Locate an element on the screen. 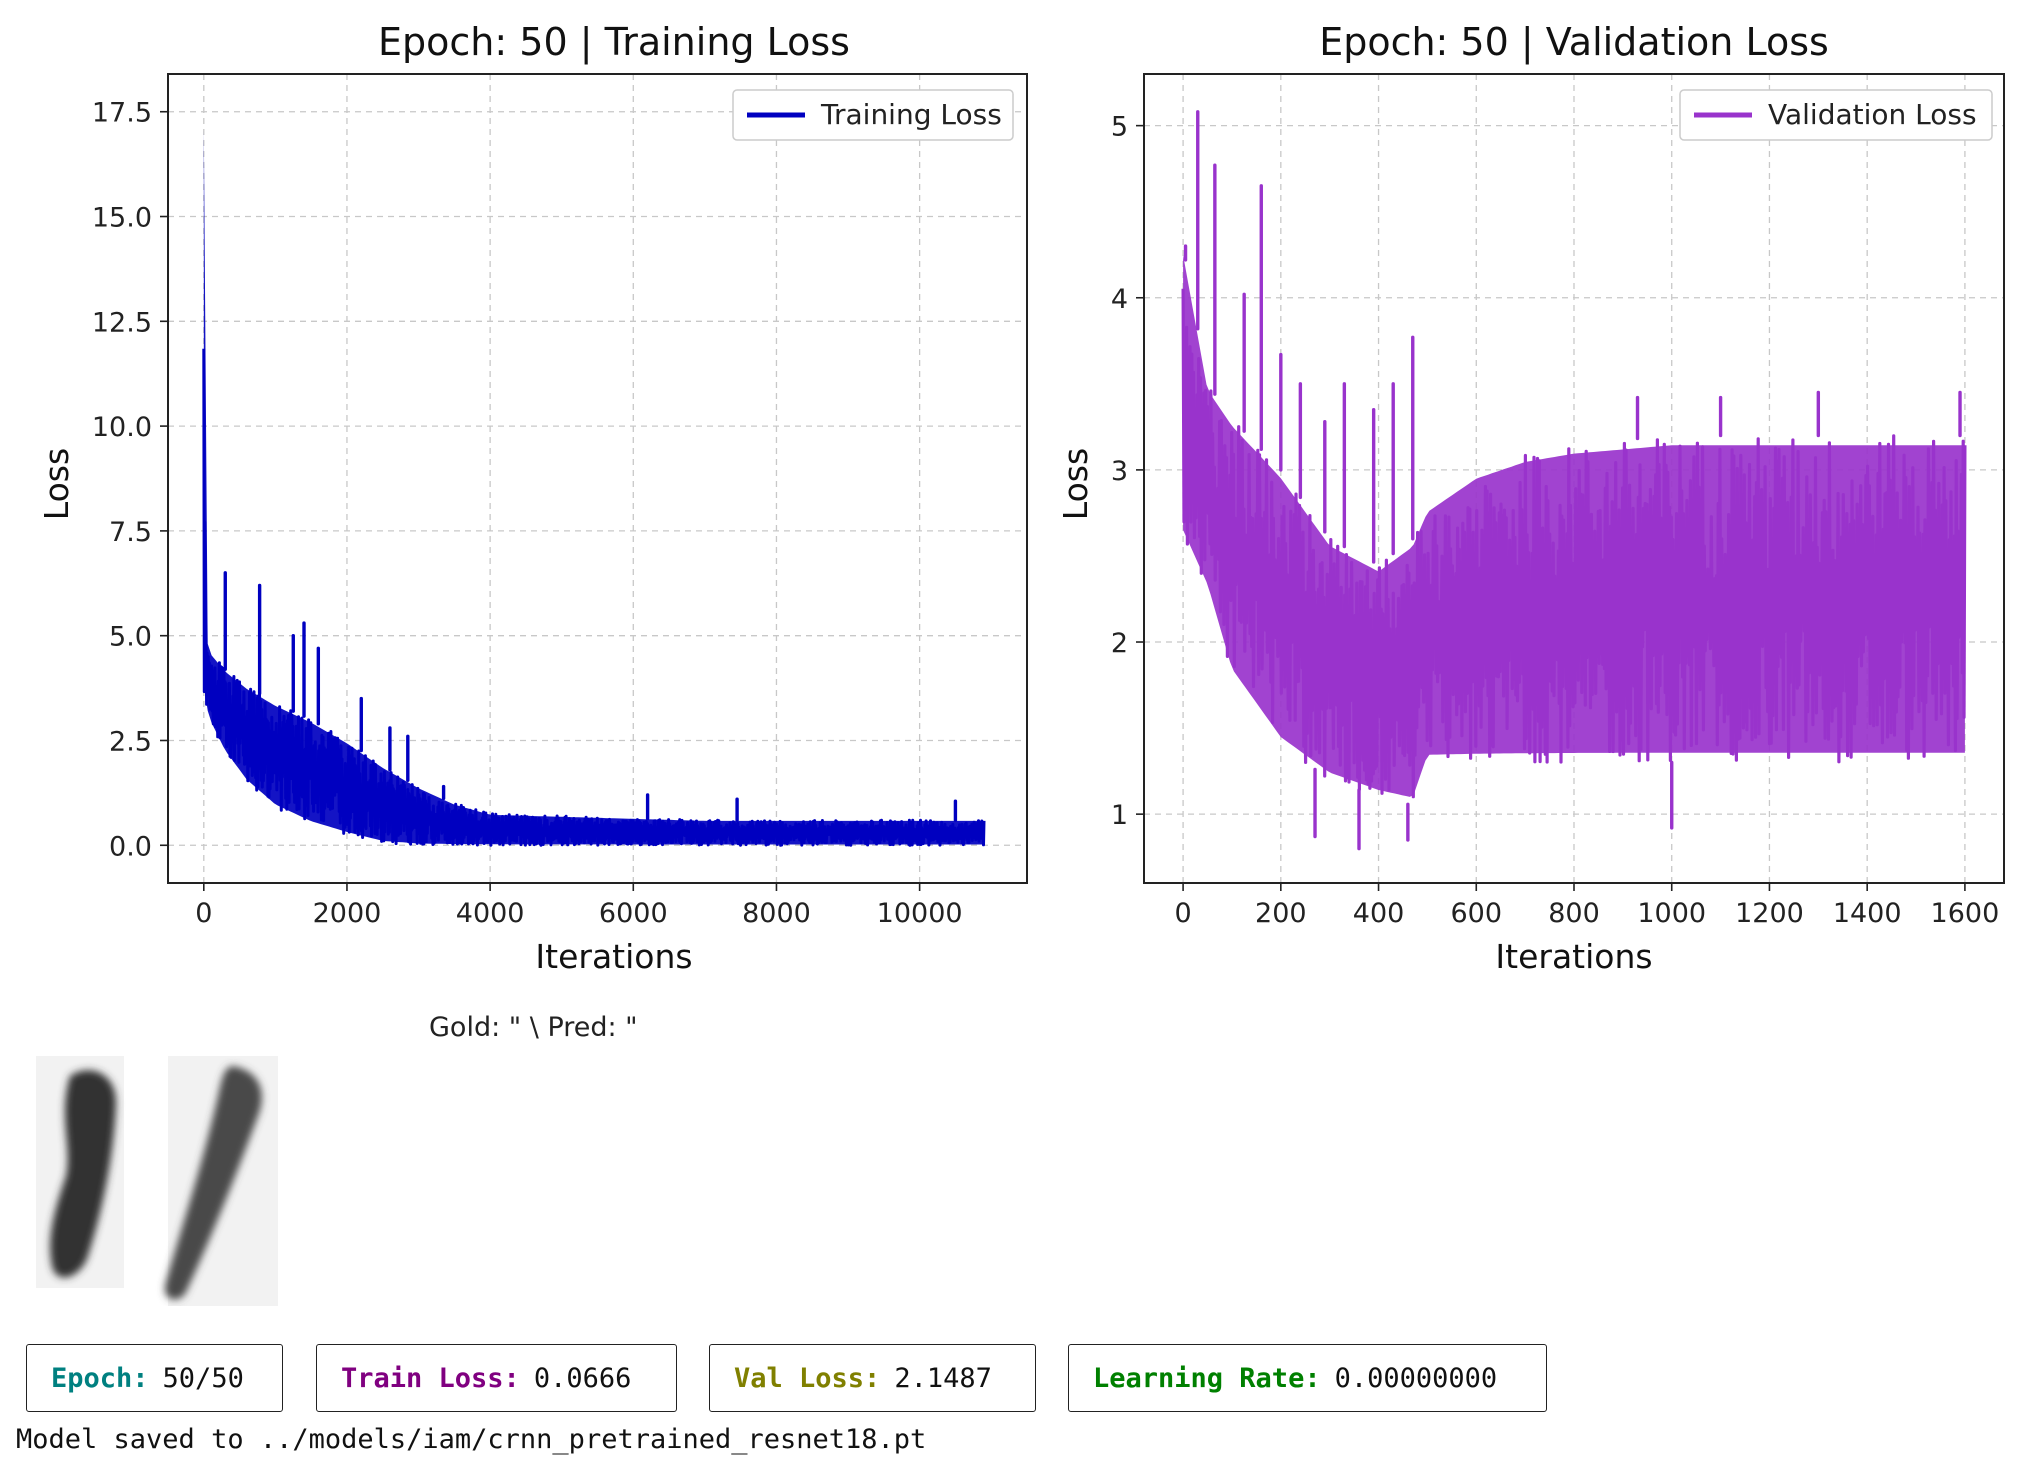  validation-x-tick-label: 800 is located at coordinates (1574, 913).